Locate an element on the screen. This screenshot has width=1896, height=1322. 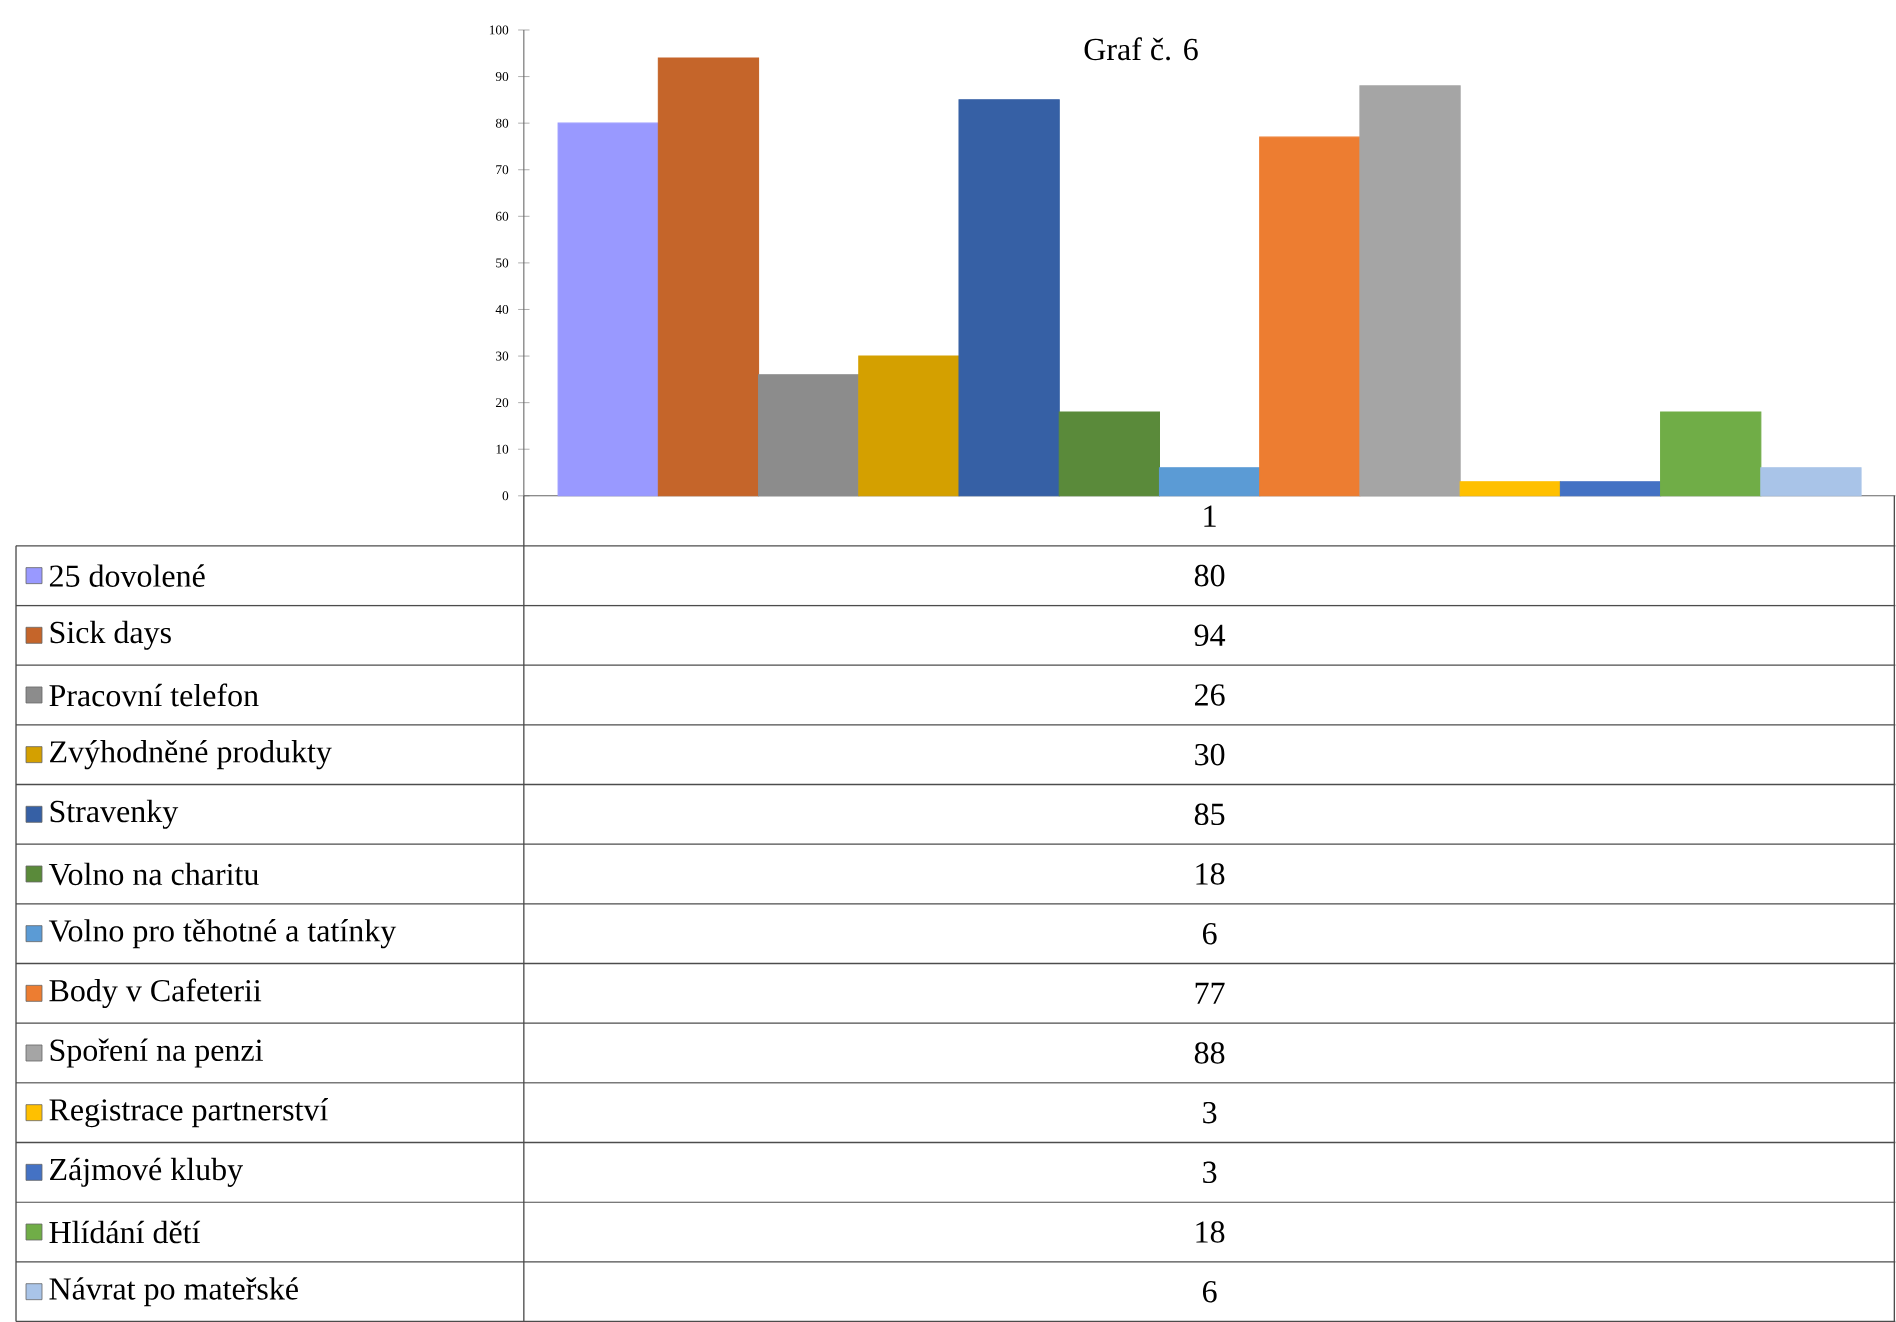
text: 80 is located at coordinates (1209, 575).